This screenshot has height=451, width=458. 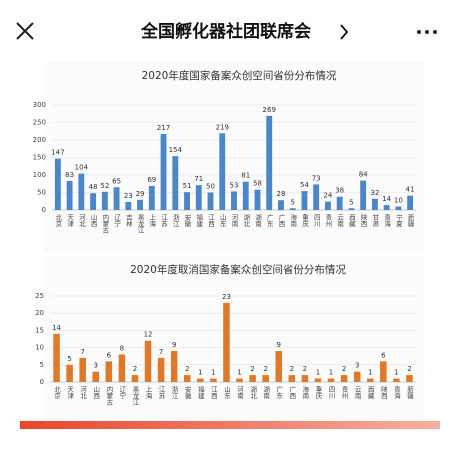 I want to click on value-label: 28, so click(x=281, y=194).